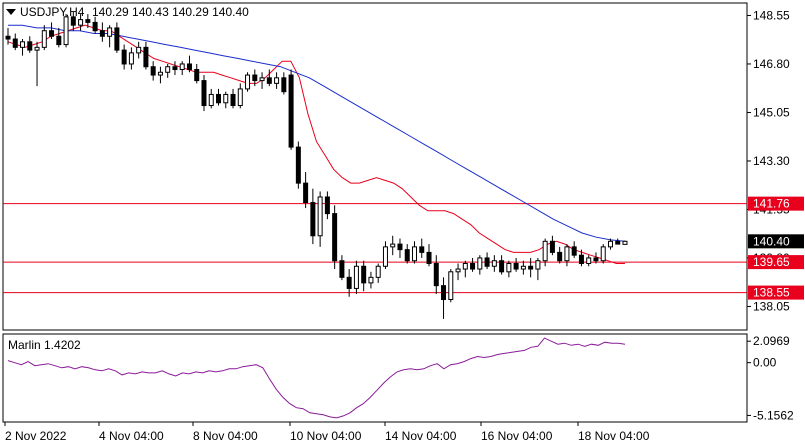  I want to click on dropdown-arrow-icon, so click(11, 12).